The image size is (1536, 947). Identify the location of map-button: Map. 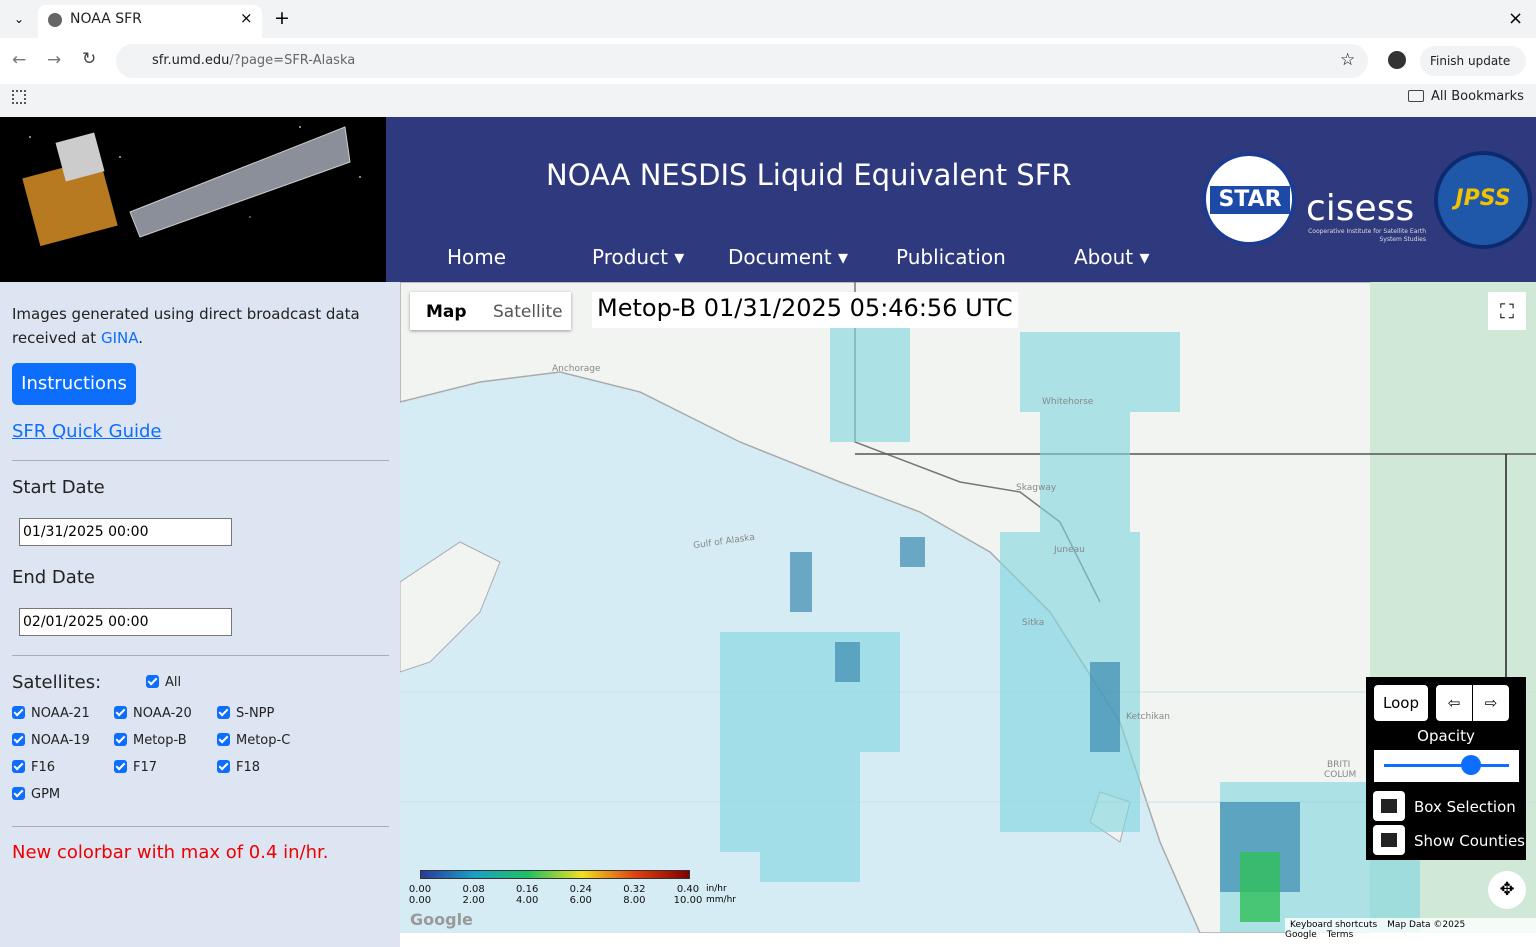
(446, 312).